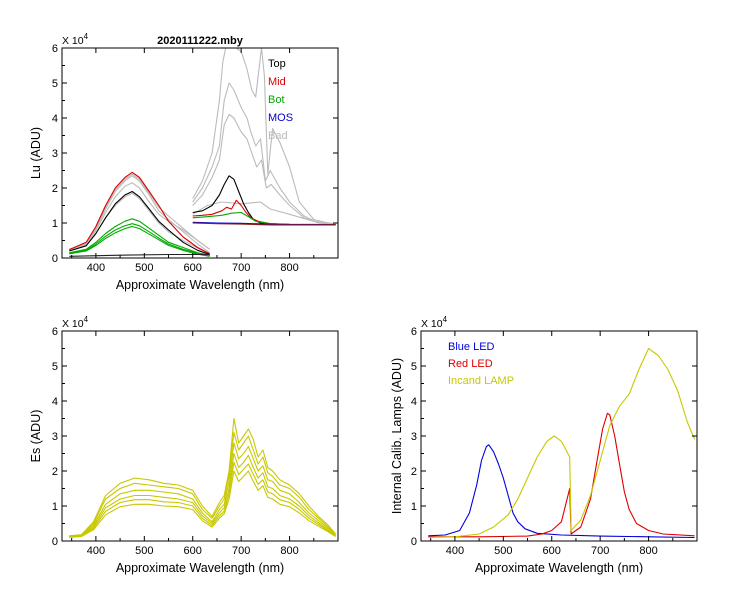 The image size is (750, 600). Describe the element at coordinates (280, 118) in the screenshot. I see `lu-legend-mos: MOS` at that location.